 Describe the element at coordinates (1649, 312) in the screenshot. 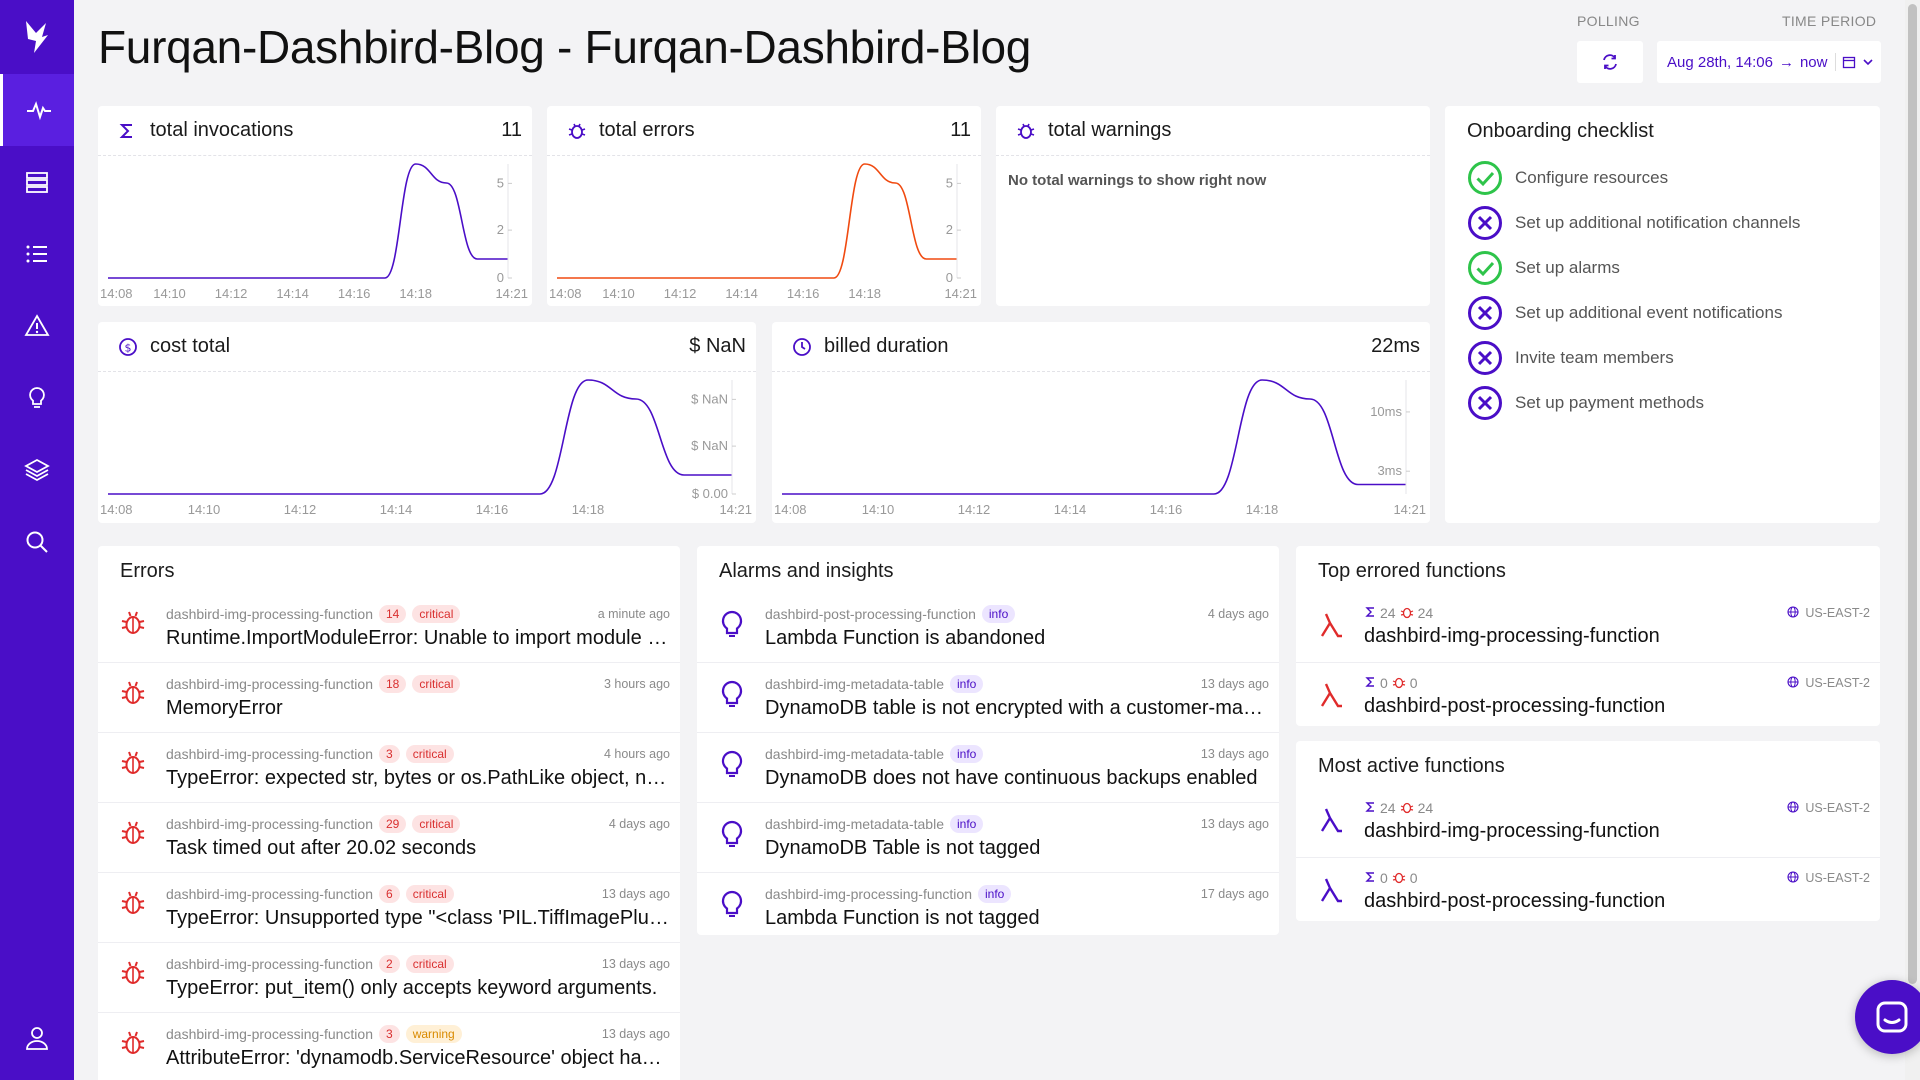

I see `onboarding-item-label: Set up additional event notifications` at that location.